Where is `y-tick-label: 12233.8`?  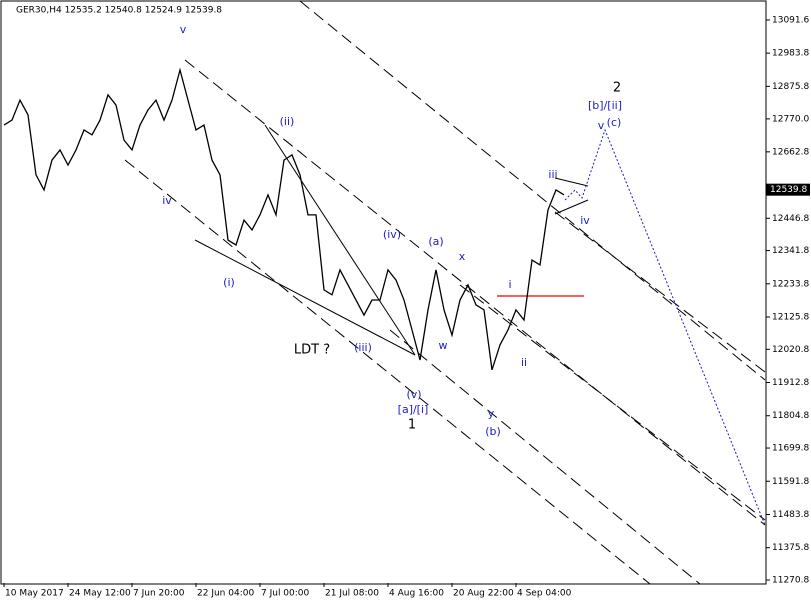
y-tick-label: 12233.8 is located at coordinates (790, 284).